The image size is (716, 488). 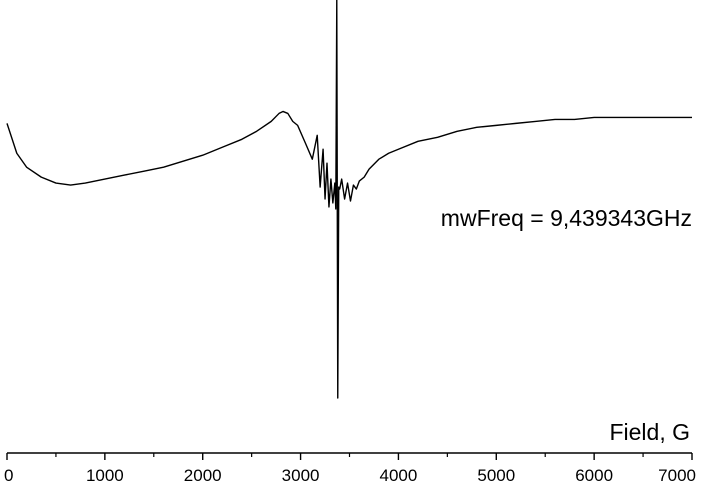 What do you see at coordinates (594, 475) in the screenshot?
I see `x-tick-label: 6000` at bounding box center [594, 475].